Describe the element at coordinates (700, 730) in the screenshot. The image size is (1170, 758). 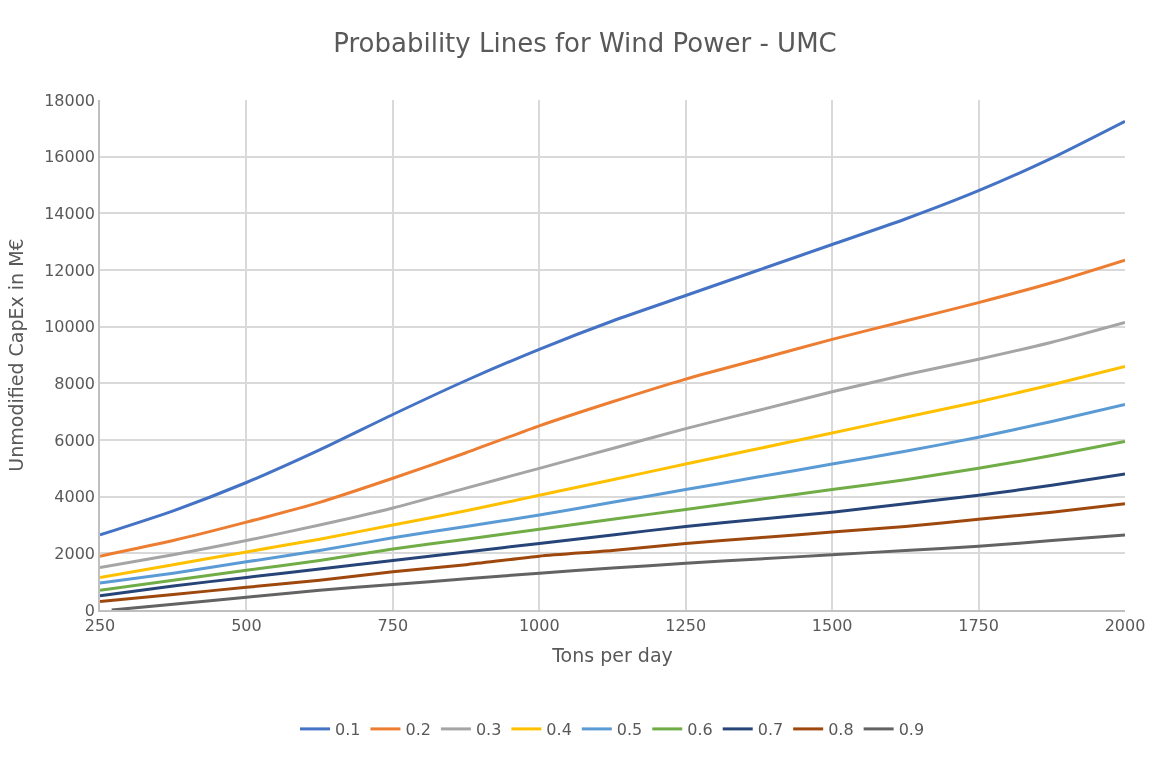
I see `legend-label: 0.6` at that location.